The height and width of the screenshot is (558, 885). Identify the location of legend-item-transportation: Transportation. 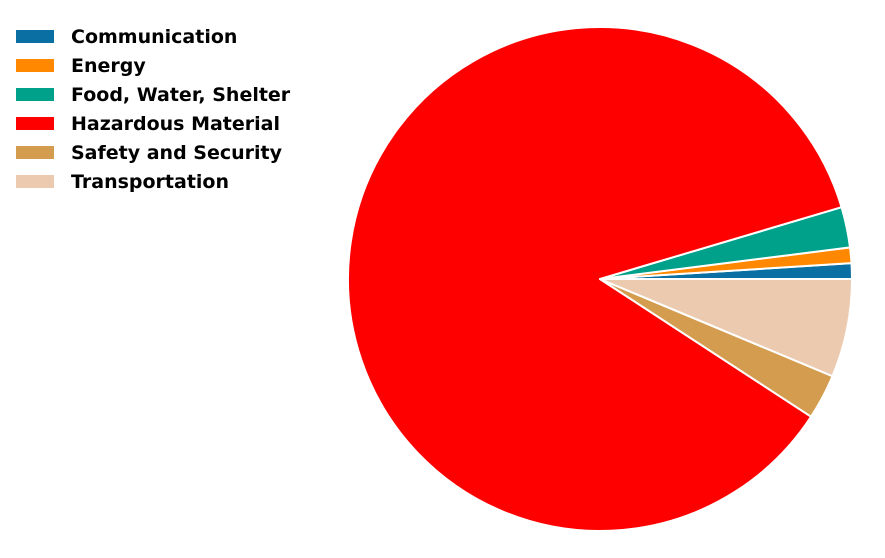
(153, 181).